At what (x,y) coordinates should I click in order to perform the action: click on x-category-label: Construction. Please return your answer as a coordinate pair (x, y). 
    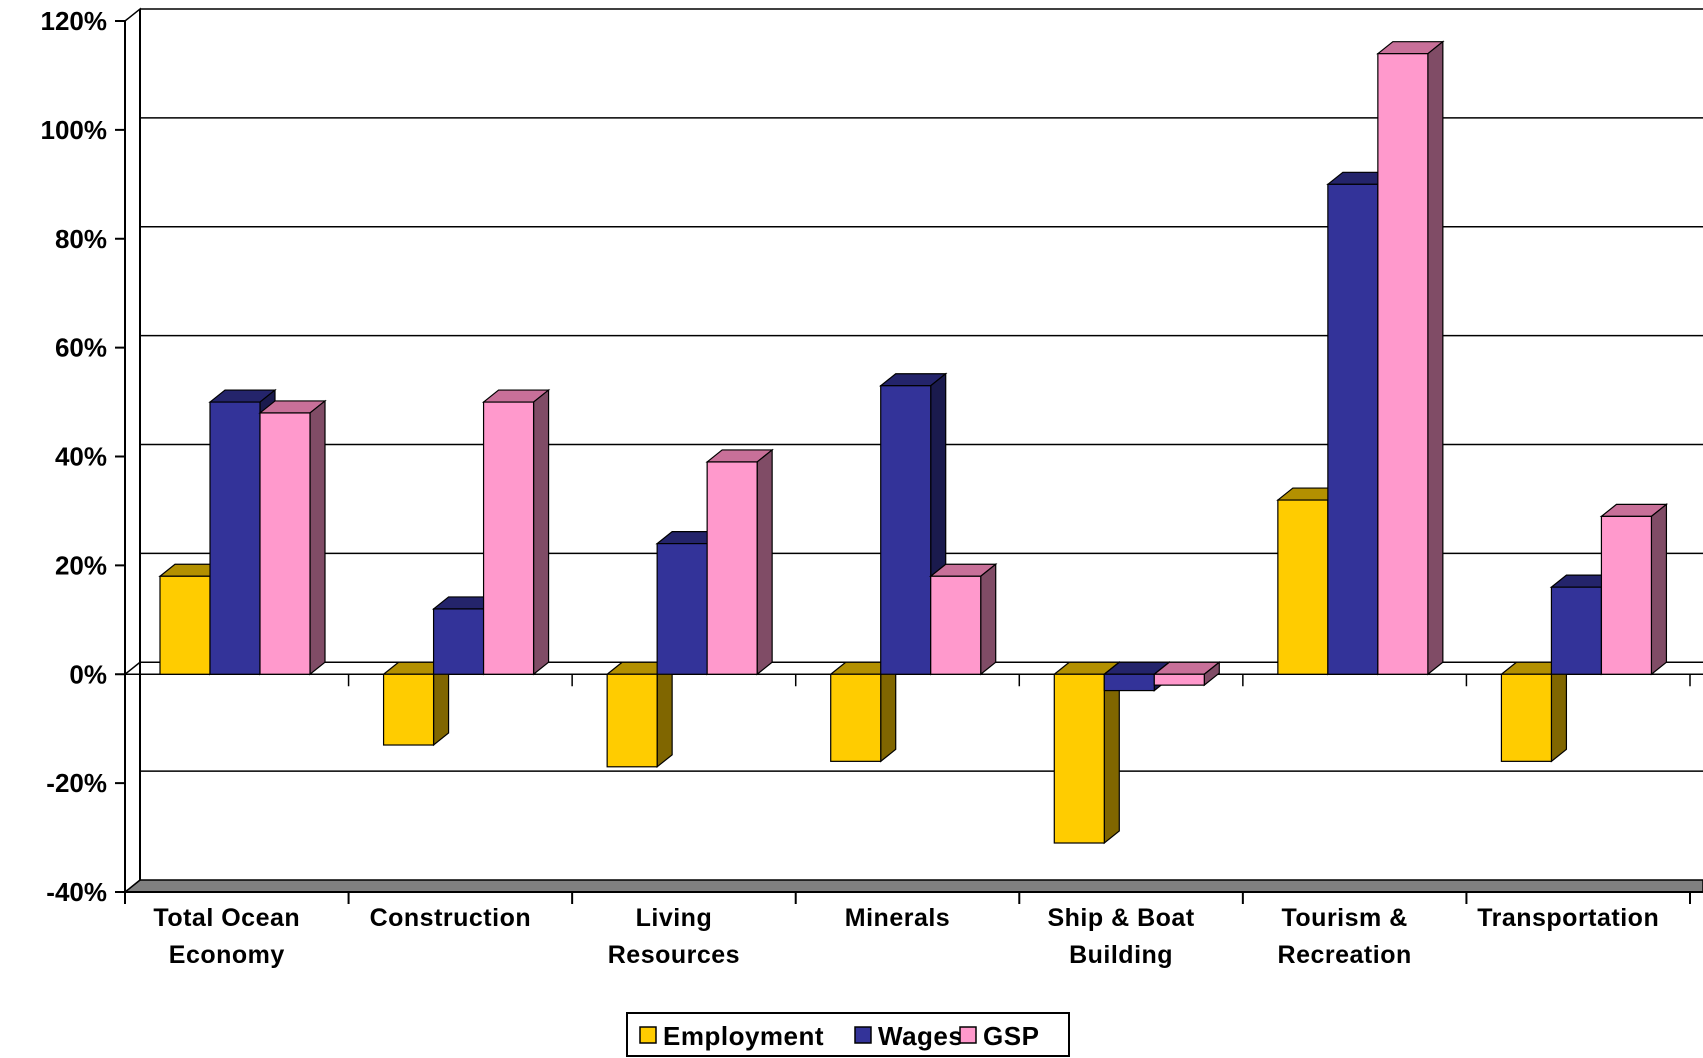
    Looking at the image, I should click on (451, 918).